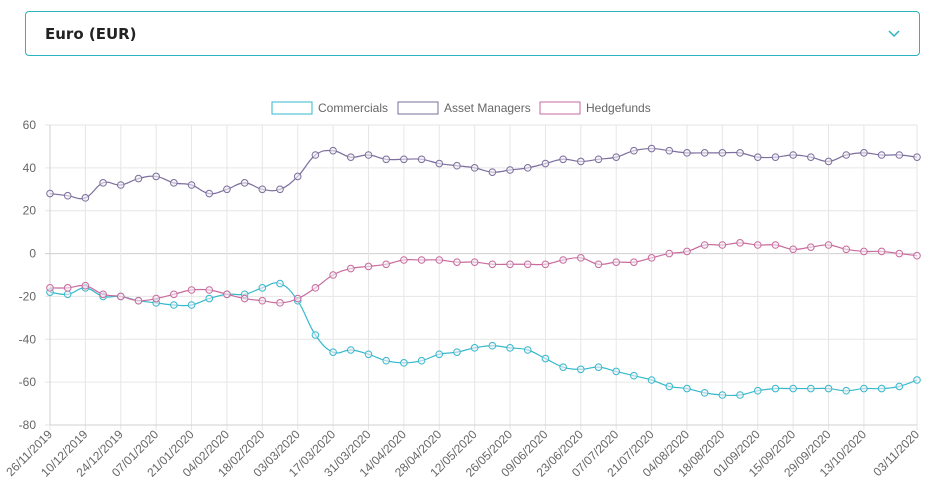  Describe the element at coordinates (32, 254) in the screenshot. I see `y-tick-label: 0` at that location.